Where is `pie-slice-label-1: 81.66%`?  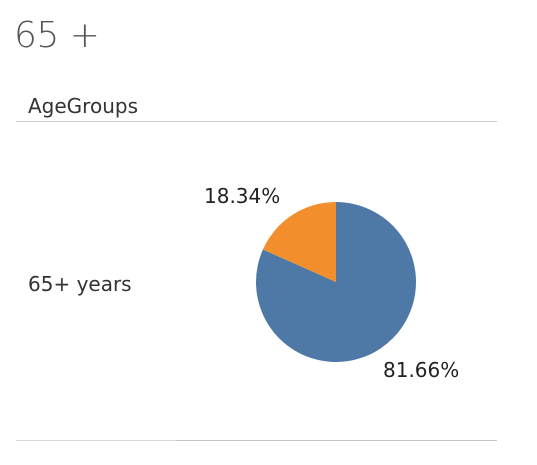
pie-slice-label-1: 81.66% is located at coordinates (421, 370).